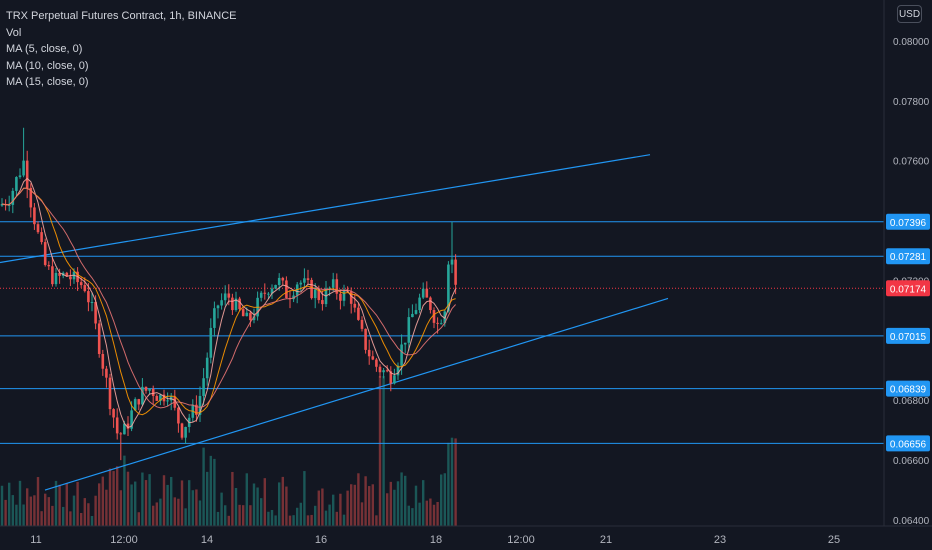 The width and height of the screenshot is (932, 550). I want to click on indicator-ma5: MA (5, close, 0), so click(44, 49).